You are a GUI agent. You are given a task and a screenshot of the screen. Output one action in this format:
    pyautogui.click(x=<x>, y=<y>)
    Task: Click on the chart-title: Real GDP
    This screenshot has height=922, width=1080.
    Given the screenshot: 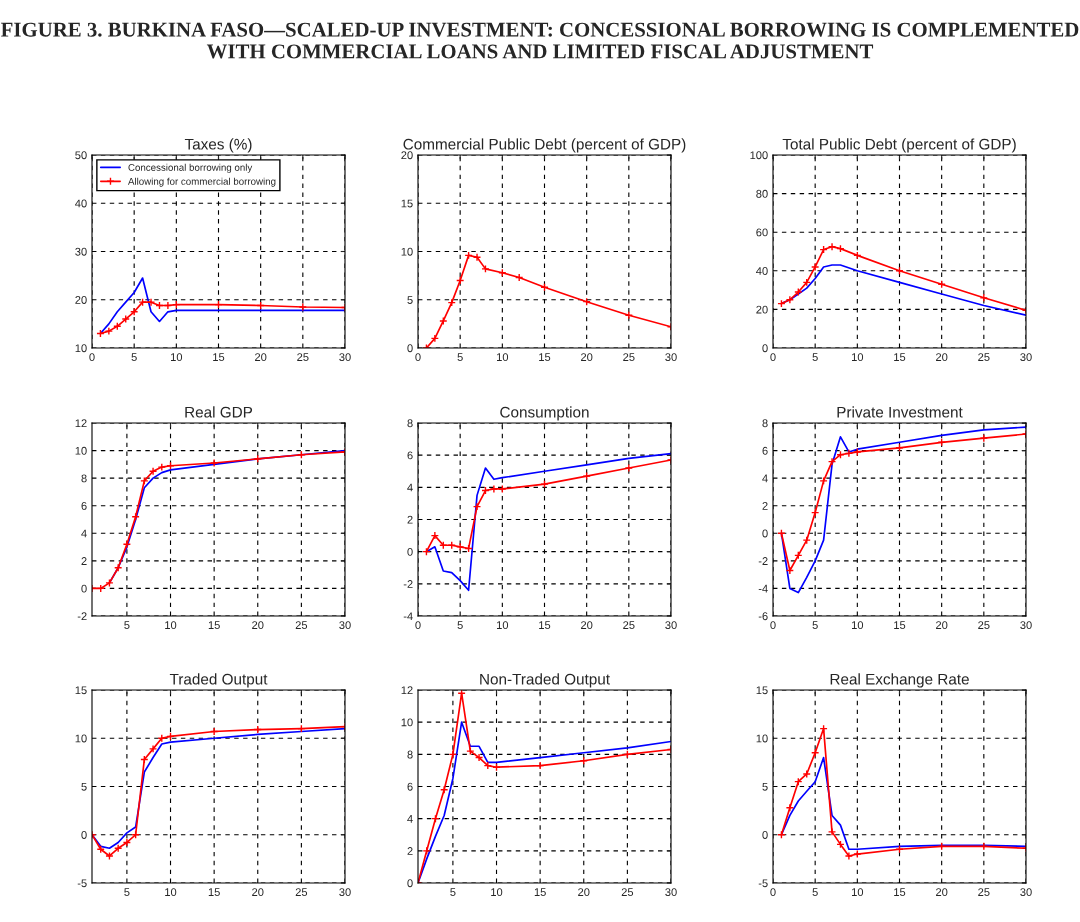 What is the action you would take?
    pyautogui.click(x=219, y=412)
    